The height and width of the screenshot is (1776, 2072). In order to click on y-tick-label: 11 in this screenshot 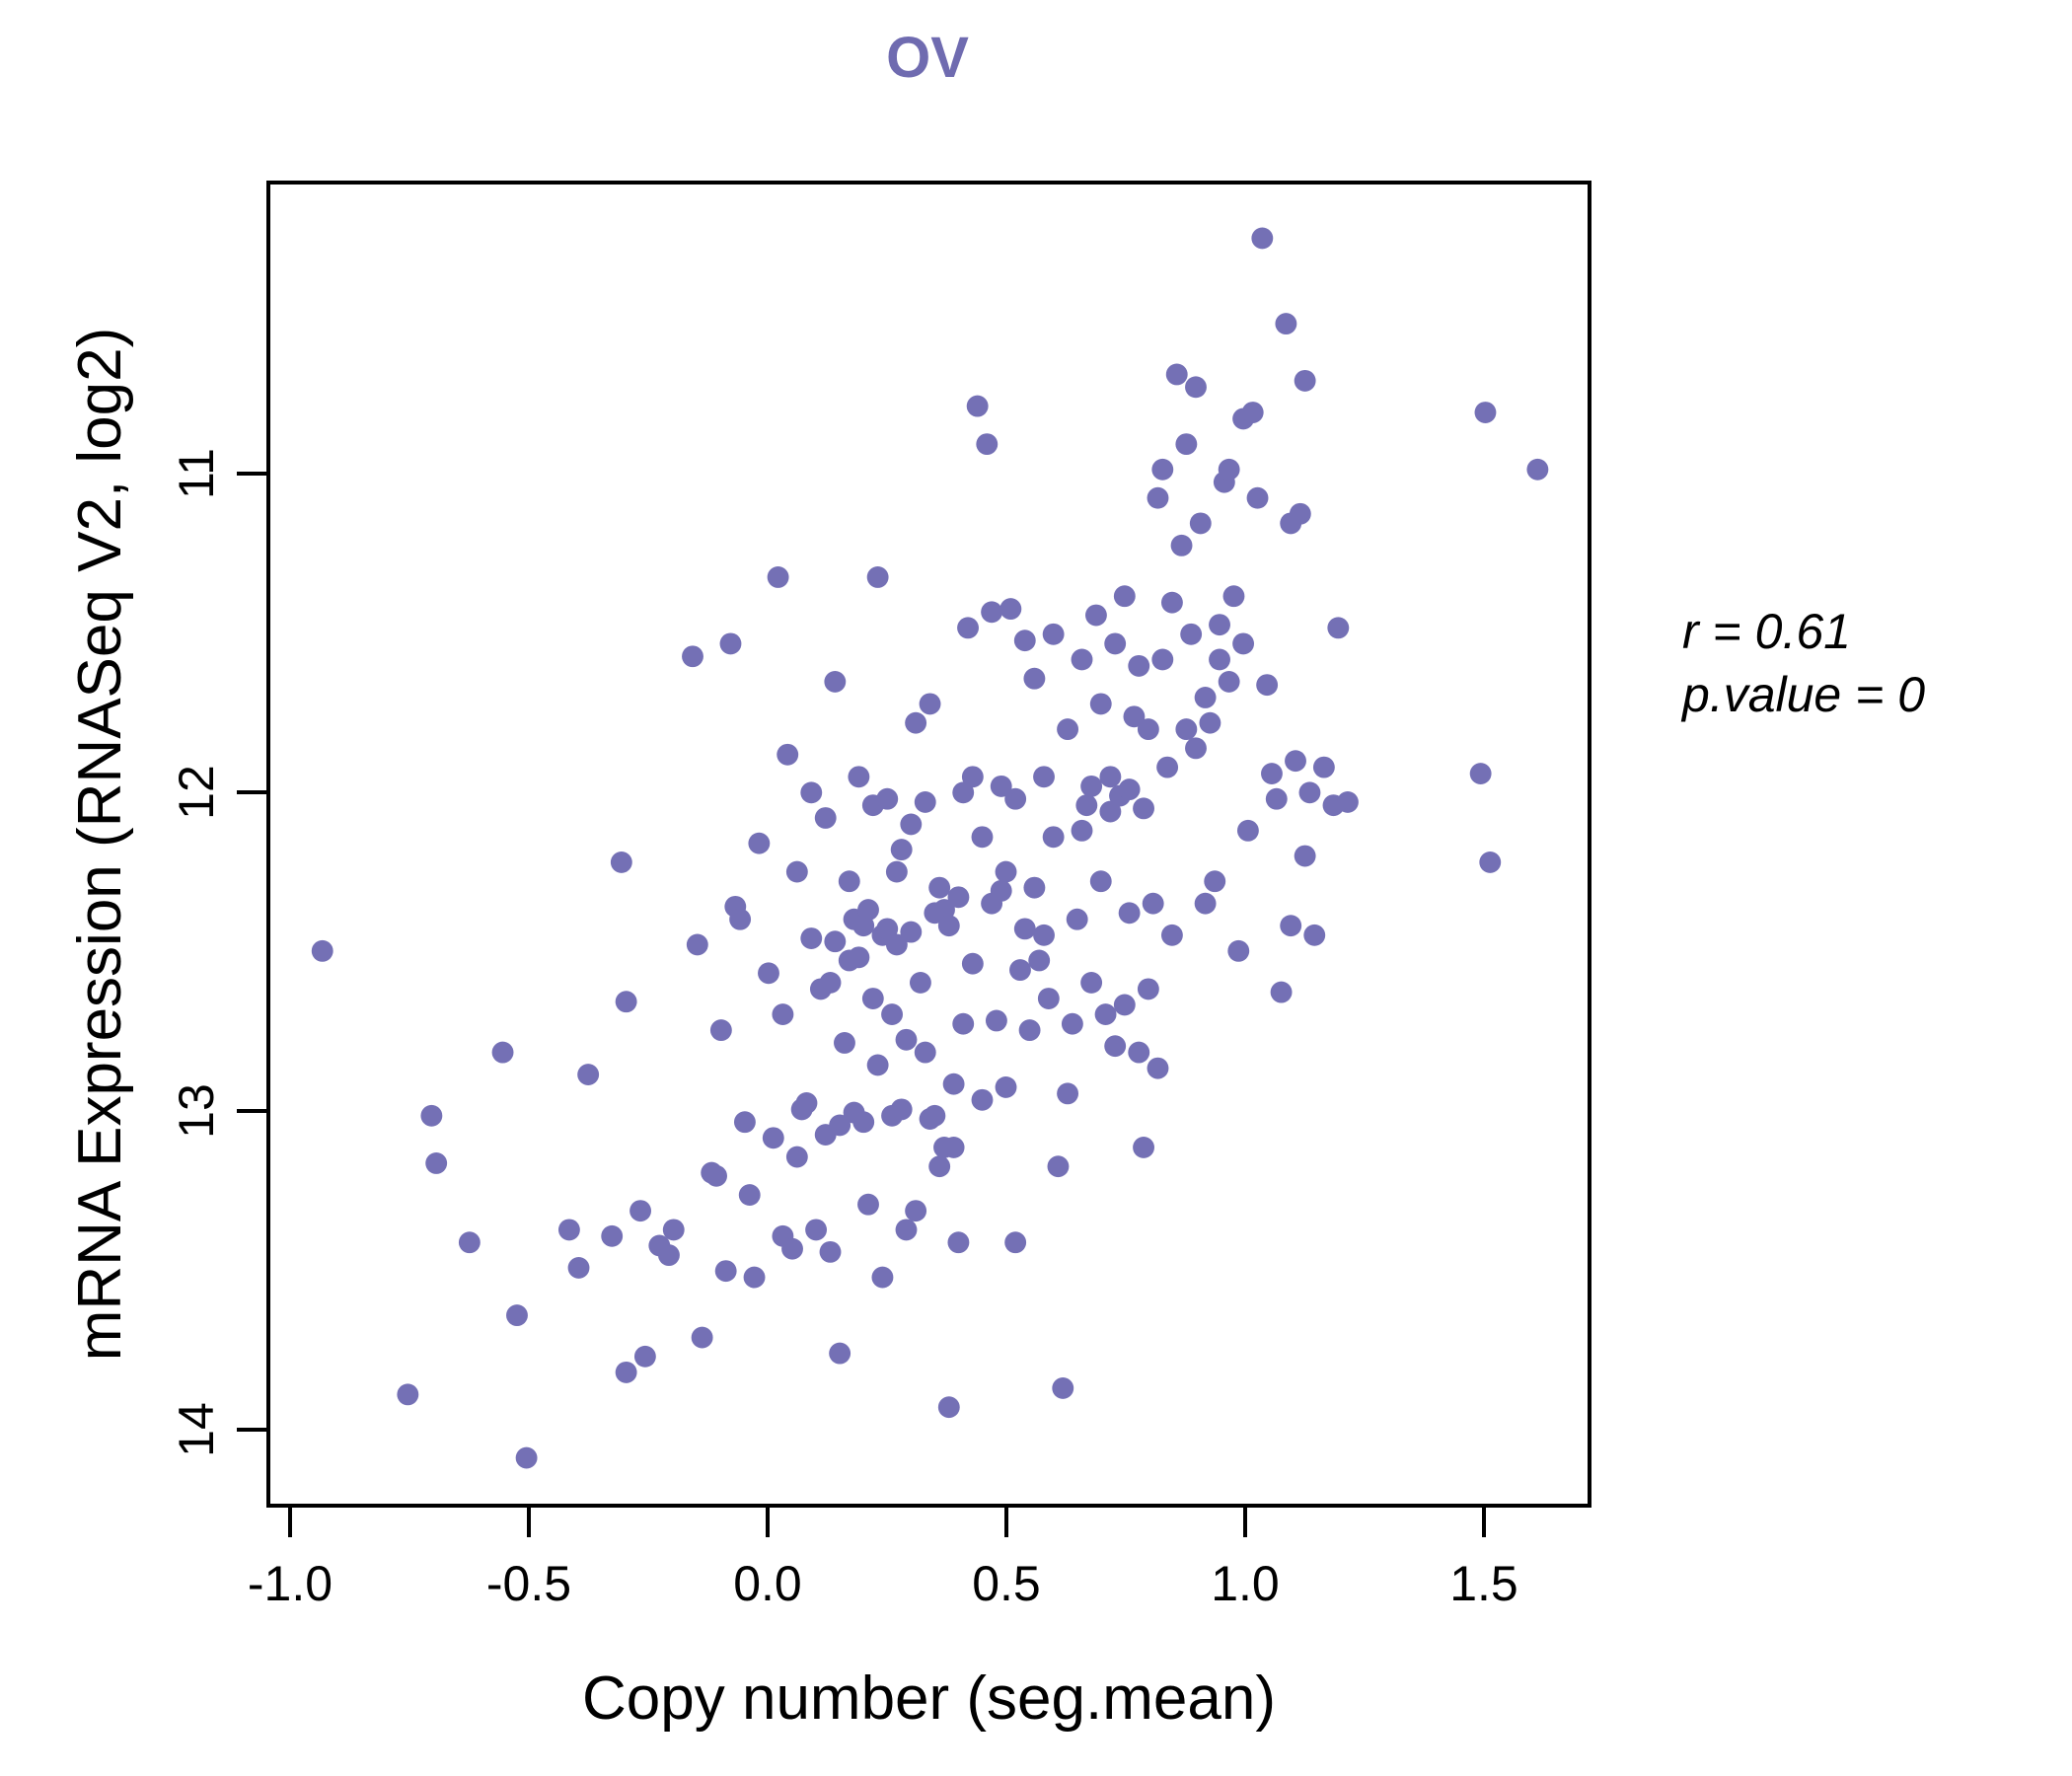, I will do `click(197, 474)`.